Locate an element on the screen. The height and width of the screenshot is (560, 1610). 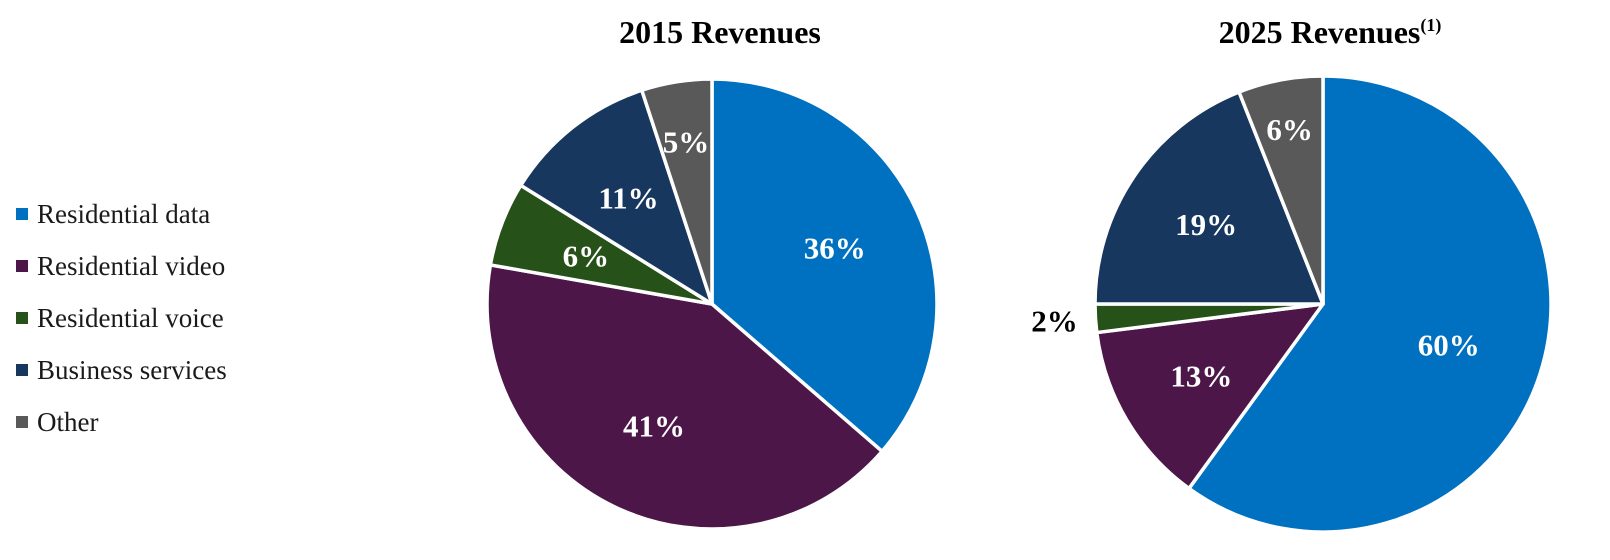
chart-title-footnote: (1) is located at coordinates (1431, 25).